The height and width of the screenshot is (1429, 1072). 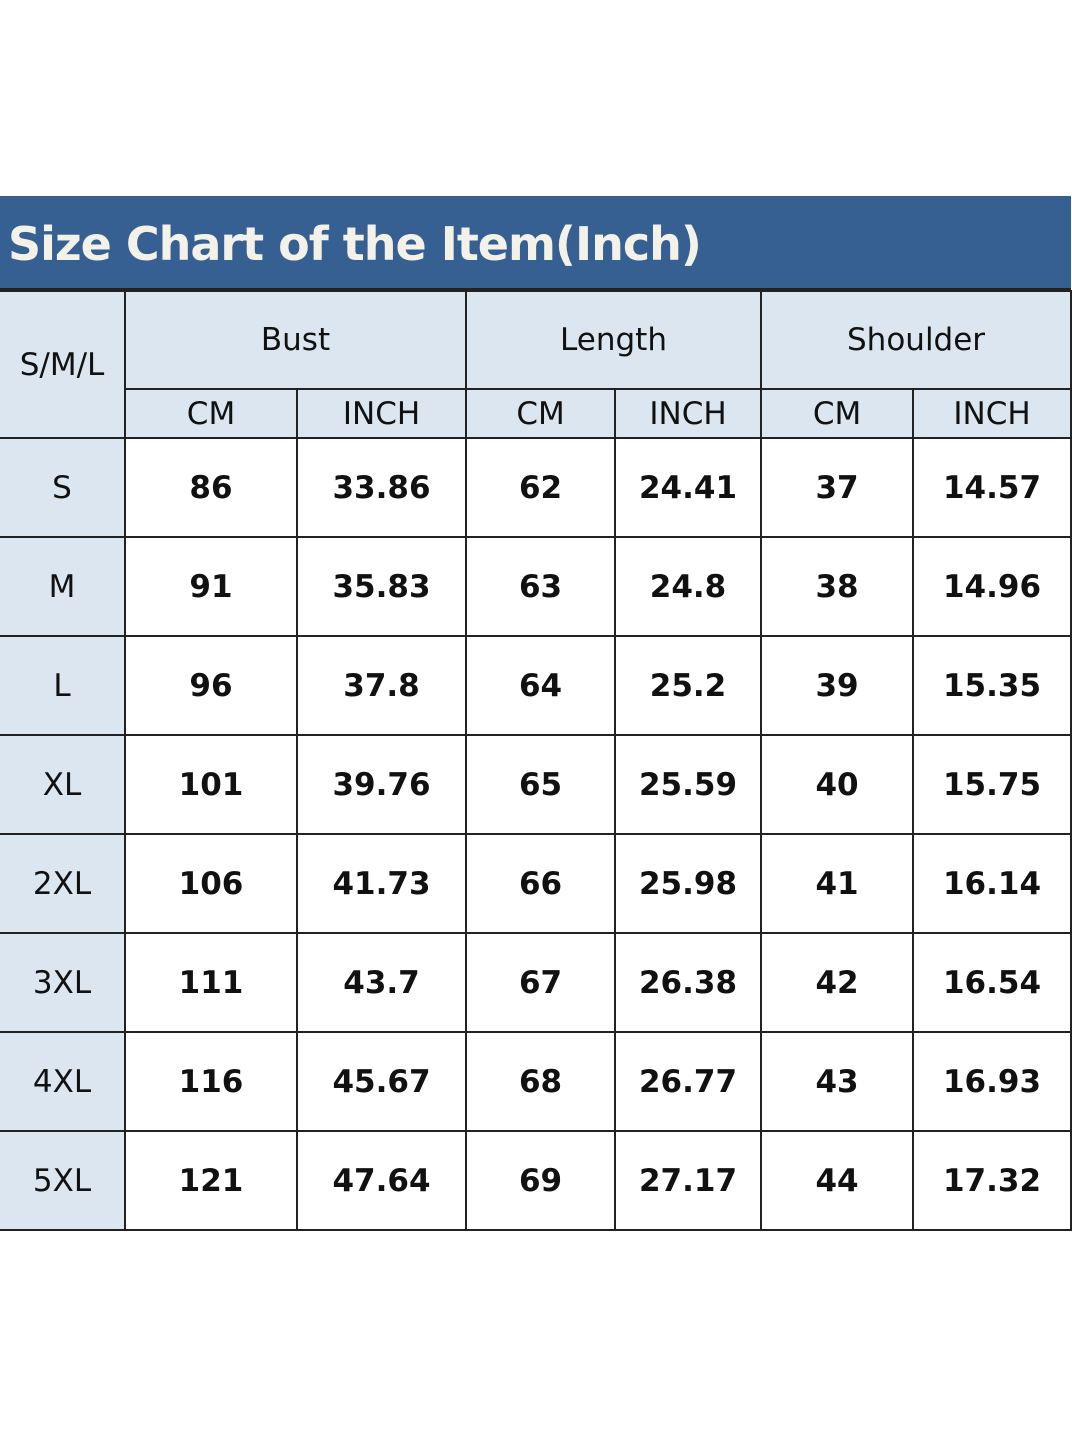 I want to click on size-cell: 3XL, so click(x=63, y=982).